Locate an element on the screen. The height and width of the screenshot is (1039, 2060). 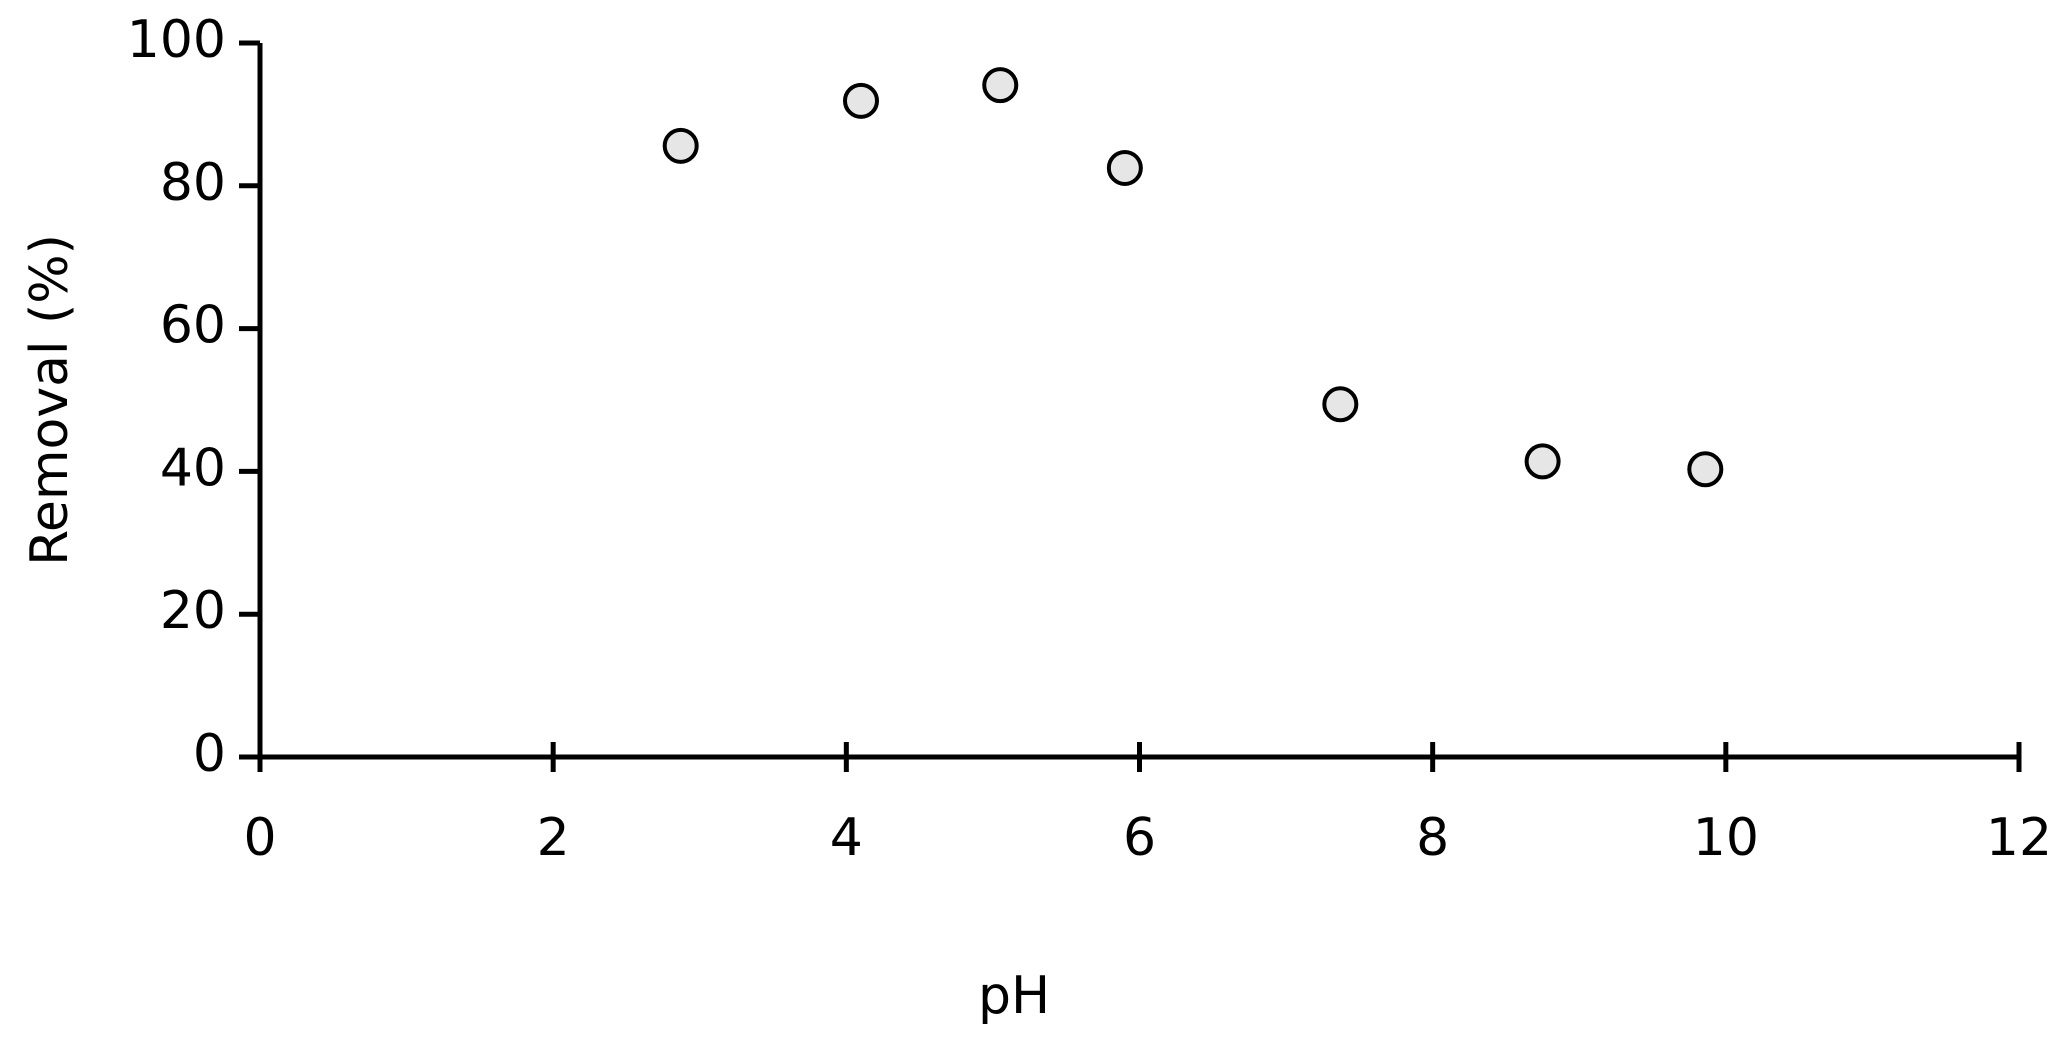
y-axis-title: Removal (%) is located at coordinates (50, 400).